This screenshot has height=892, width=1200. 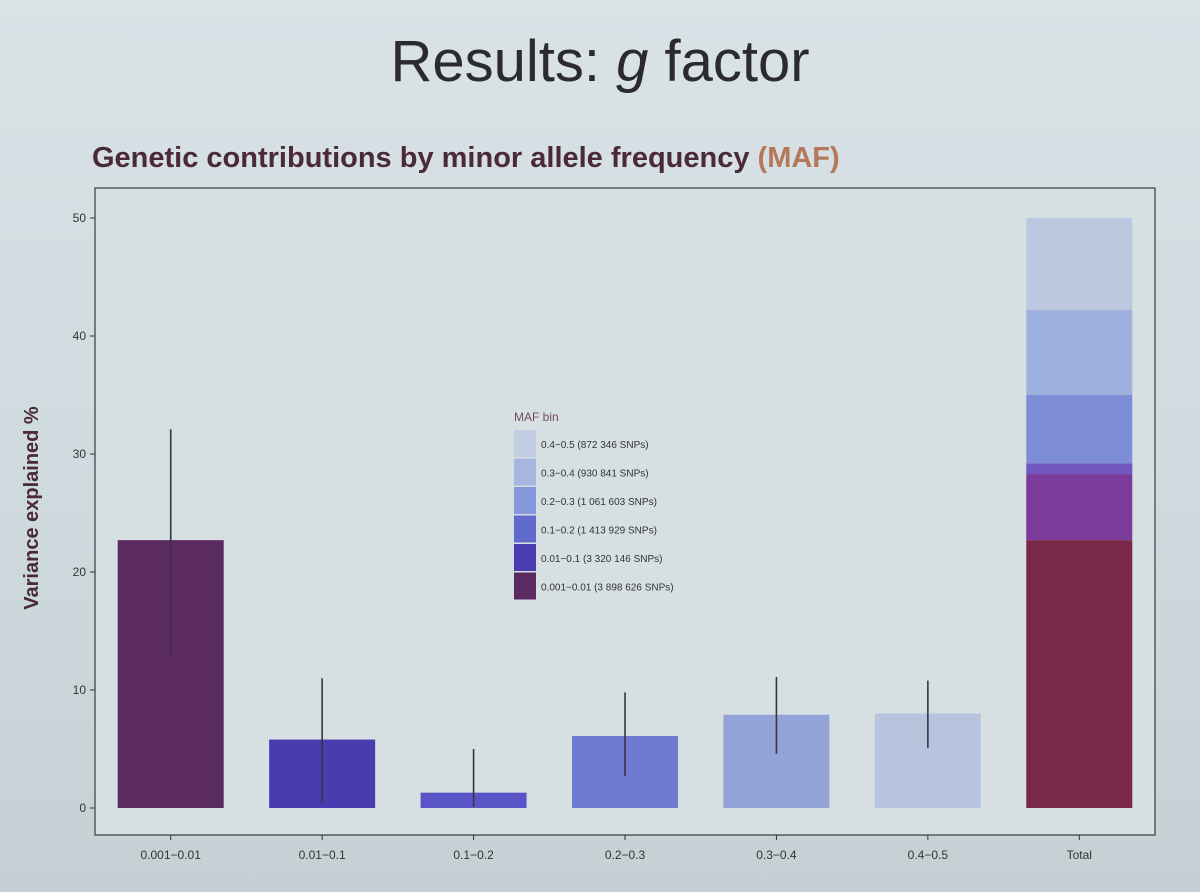 I want to click on legend-label-3: 0.2−0.3 (1 061 603 SNPs), so click(x=599, y=502).